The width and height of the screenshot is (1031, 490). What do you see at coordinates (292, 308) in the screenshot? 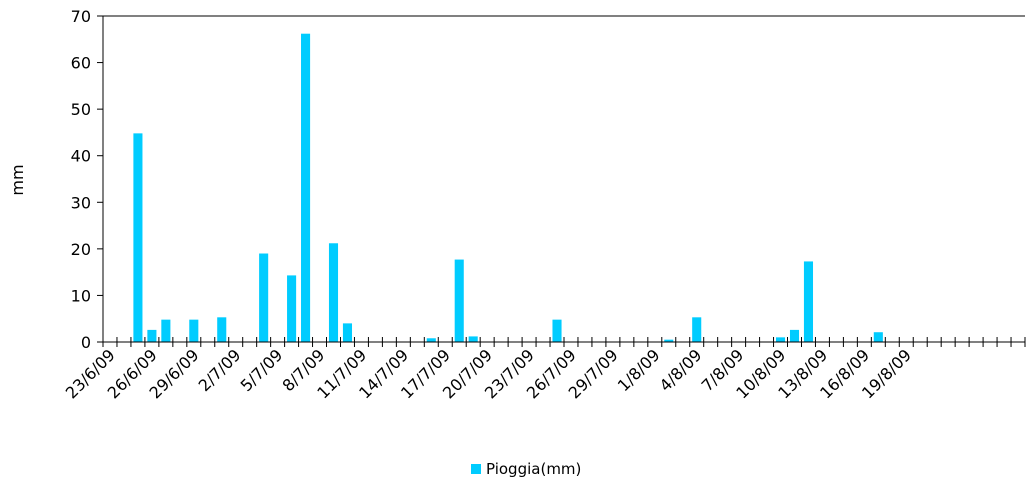
I see `bar-6/7/09` at bounding box center [292, 308].